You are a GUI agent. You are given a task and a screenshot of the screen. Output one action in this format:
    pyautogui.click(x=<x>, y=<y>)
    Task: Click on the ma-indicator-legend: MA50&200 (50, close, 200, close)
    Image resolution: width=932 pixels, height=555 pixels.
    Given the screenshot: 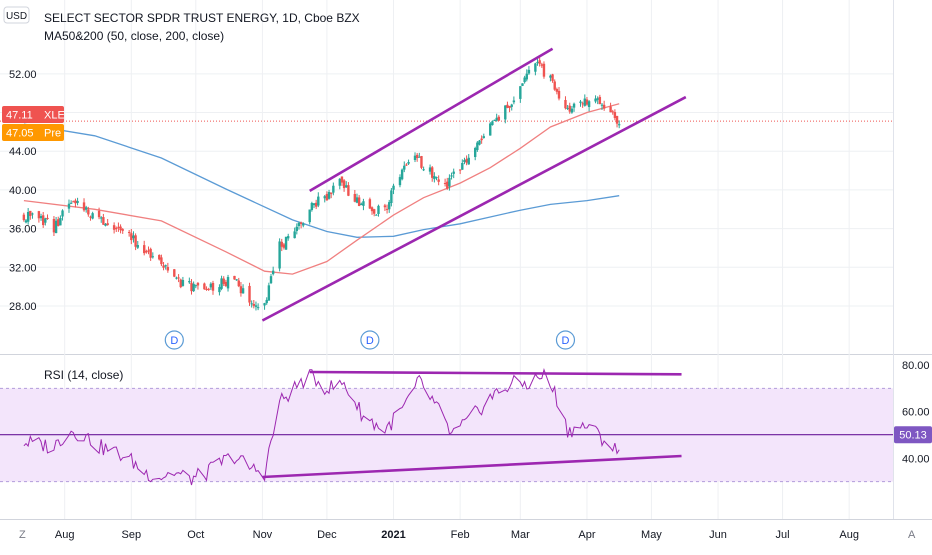 What is the action you would take?
    pyautogui.click(x=134, y=36)
    